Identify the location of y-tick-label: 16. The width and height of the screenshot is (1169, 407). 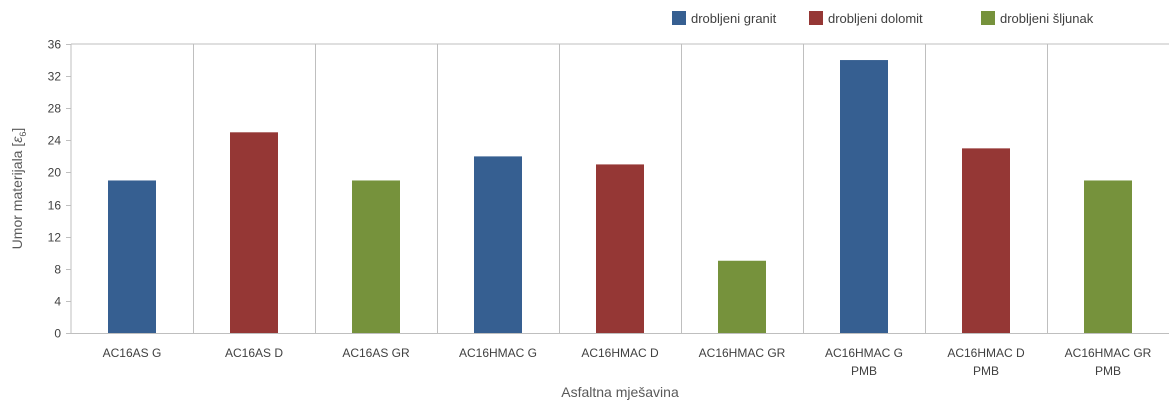
(55, 206).